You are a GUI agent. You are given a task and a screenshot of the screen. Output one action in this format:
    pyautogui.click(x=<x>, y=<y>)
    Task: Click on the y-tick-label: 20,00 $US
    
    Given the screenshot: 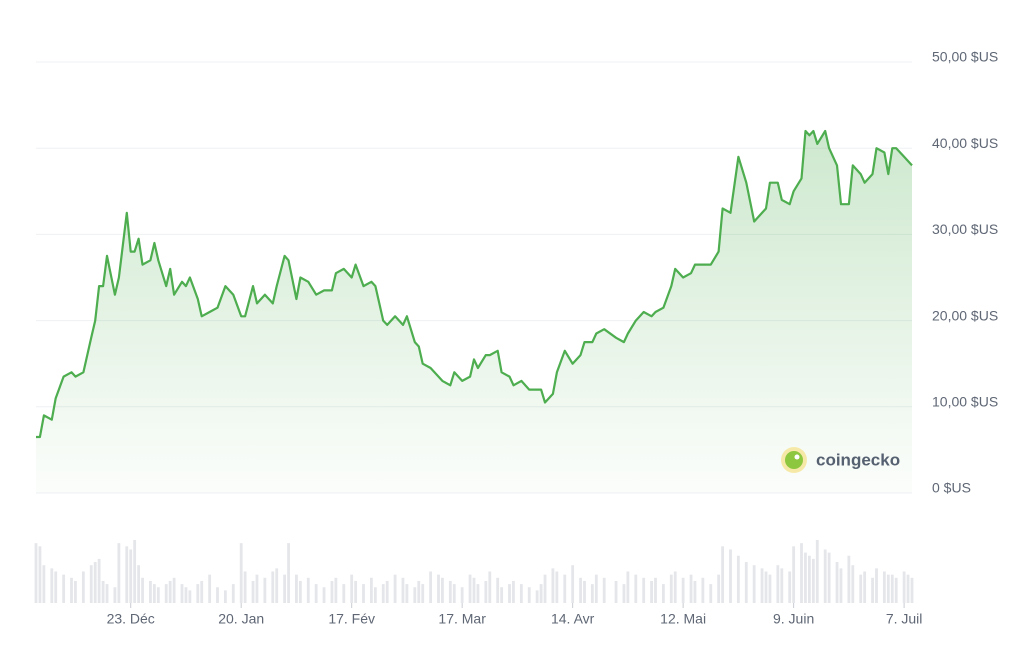 What is the action you would take?
    pyautogui.click(x=965, y=315)
    